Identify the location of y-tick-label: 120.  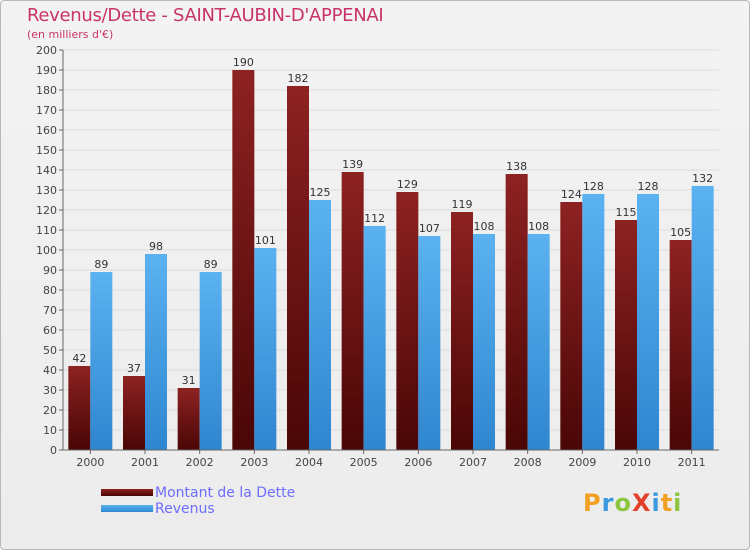
(46, 210).